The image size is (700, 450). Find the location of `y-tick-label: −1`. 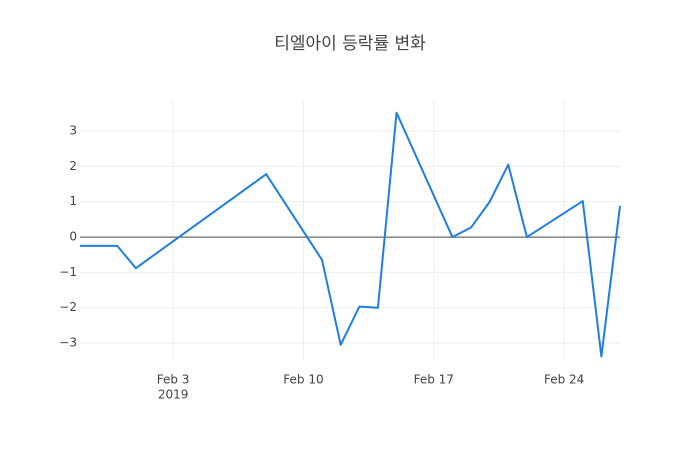

y-tick-label: −1 is located at coordinates (68, 272).